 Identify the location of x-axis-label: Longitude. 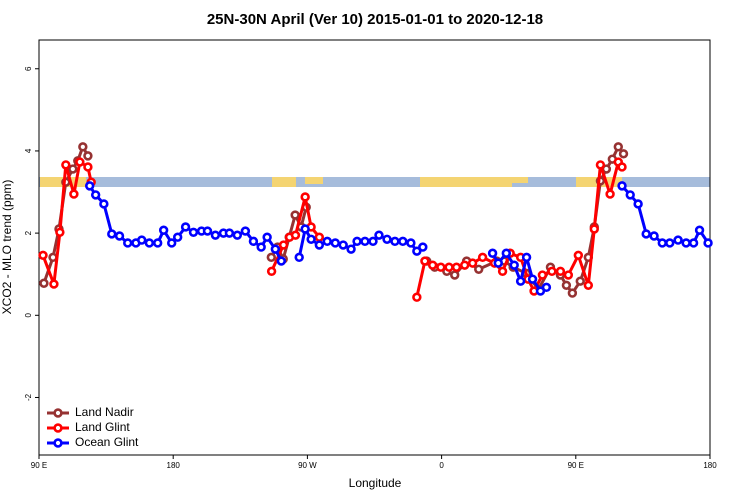
(375, 483).